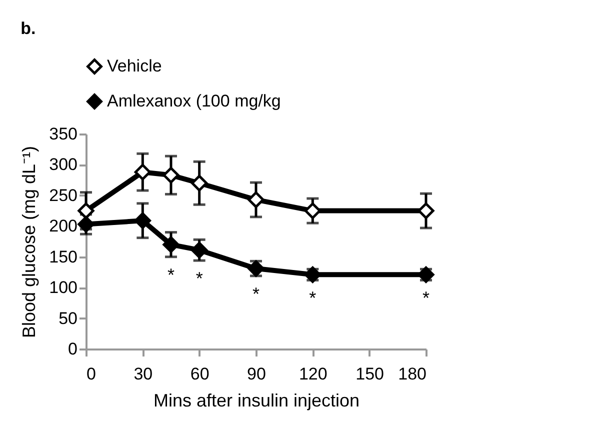  I want to click on x-tick-label: 150, so click(370, 374).